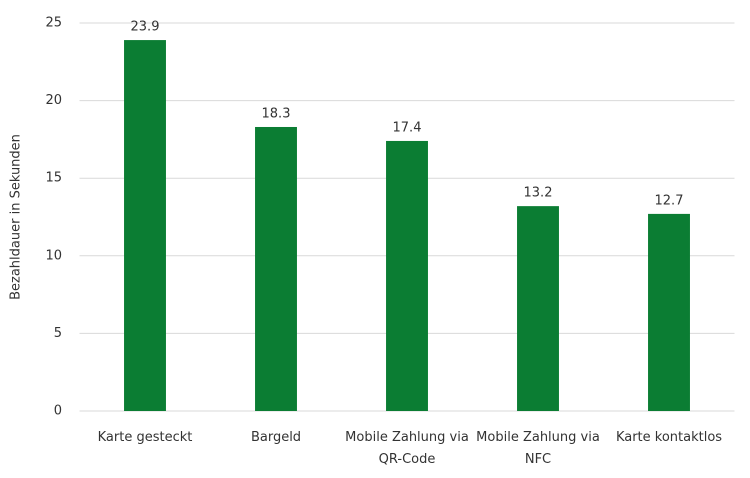 Image resolution: width=750 pixels, height=478 pixels. What do you see at coordinates (145, 437) in the screenshot?
I see `x-tick-label: Karte gesteckt` at bounding box center [145, 437].